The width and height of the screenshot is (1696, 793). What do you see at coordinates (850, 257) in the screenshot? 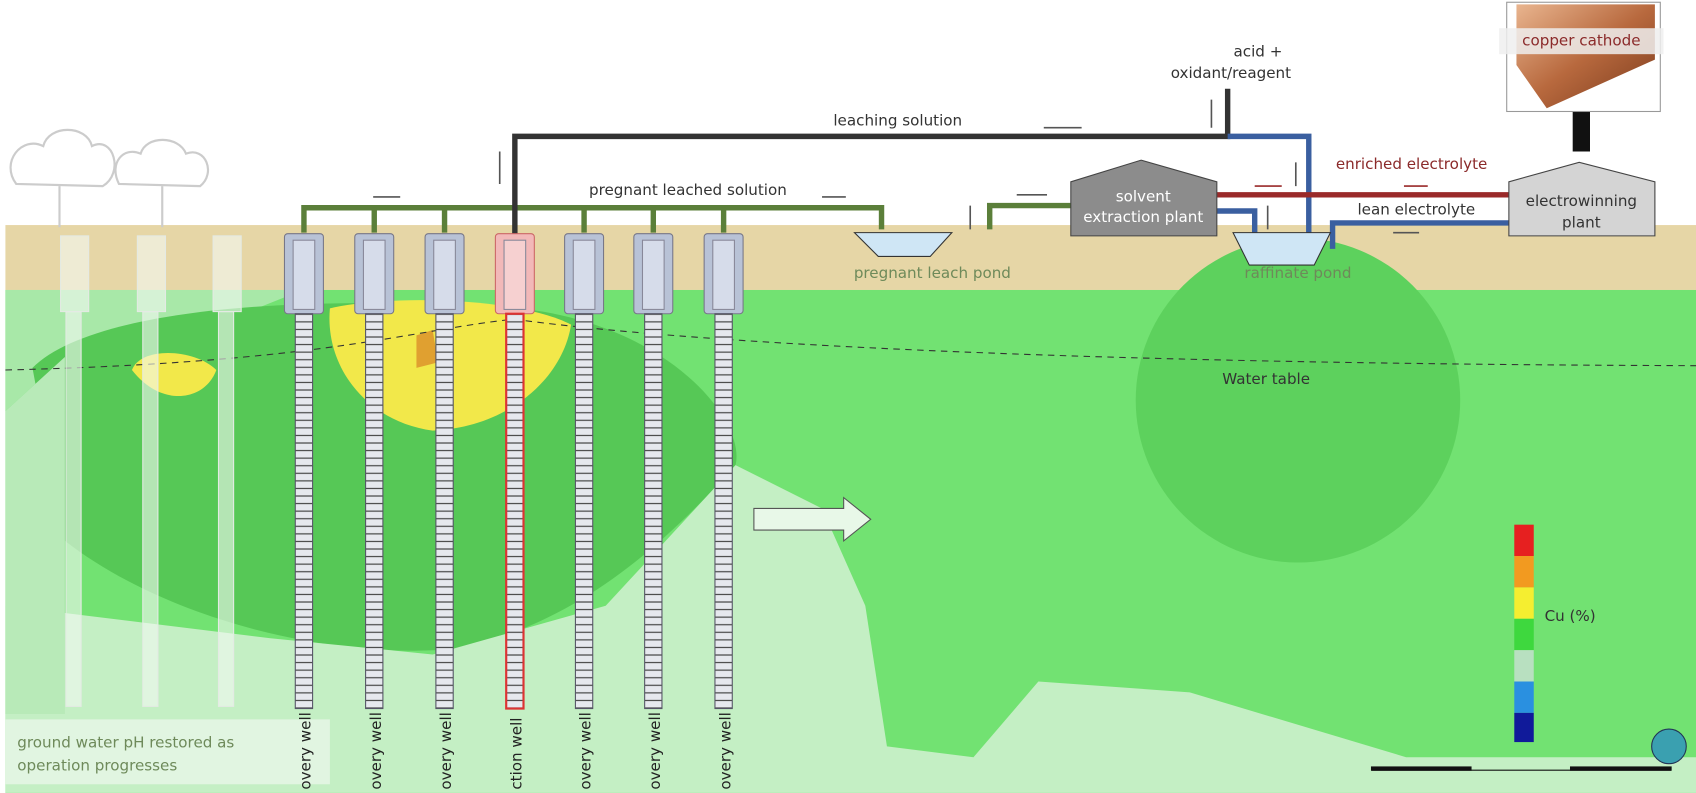
I see `soil` at bounding box center [850, 257].